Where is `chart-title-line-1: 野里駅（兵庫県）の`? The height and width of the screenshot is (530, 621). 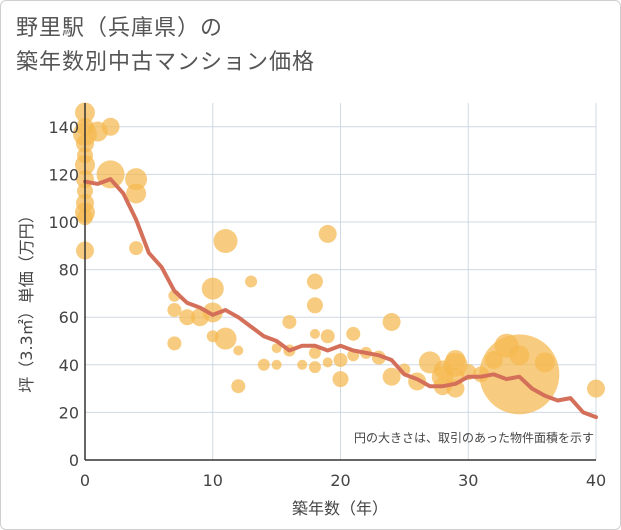 chart-title-line-1: 野里駅（兵庫県）の is located at coordinates (120, 28).